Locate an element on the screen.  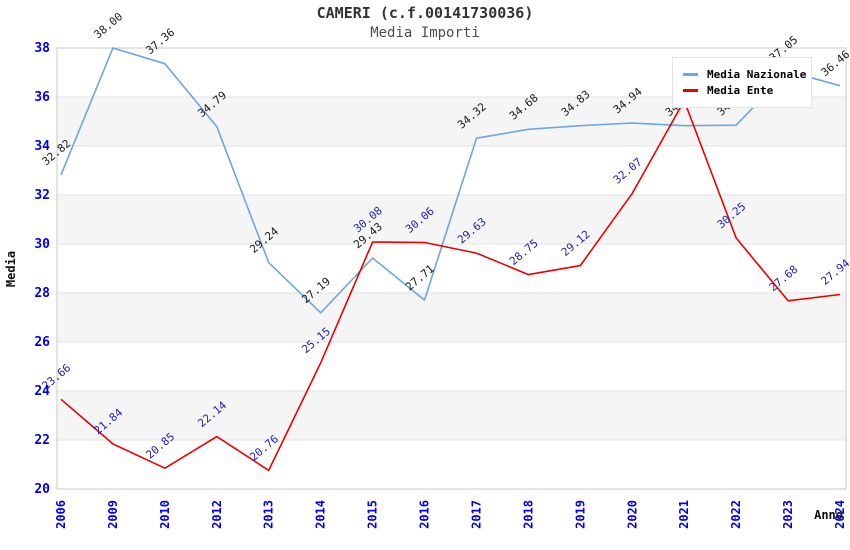
x-tick-label: 2022 is located at coordinates (736, 514).